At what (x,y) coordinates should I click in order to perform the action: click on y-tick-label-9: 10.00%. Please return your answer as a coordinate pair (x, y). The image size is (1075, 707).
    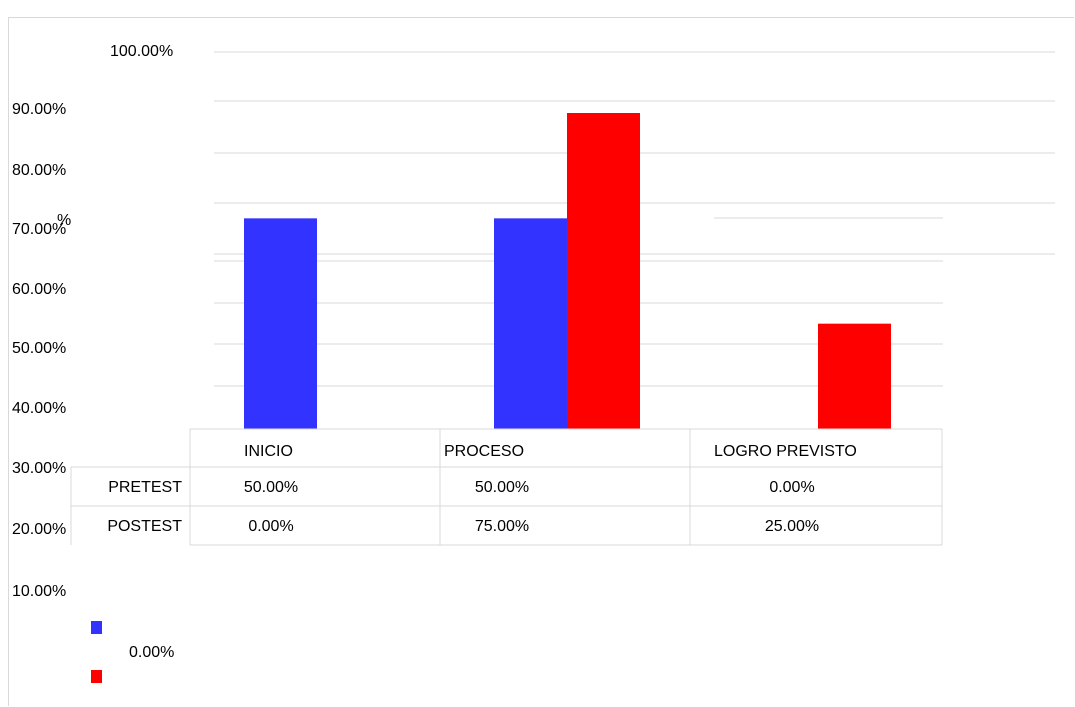
    Looking at the image, I should click on (39, 591).